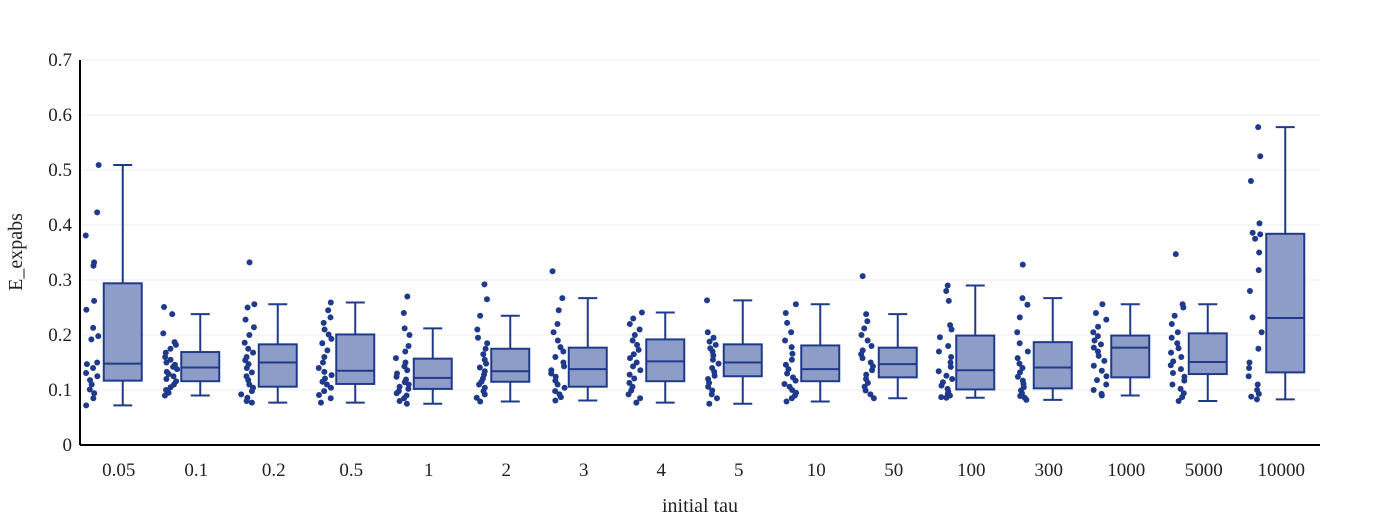  What do you see at coordinates (60, 170) in the screenshot?
I see `y-tick-label: 0.5` at bounding box center [60, 170].